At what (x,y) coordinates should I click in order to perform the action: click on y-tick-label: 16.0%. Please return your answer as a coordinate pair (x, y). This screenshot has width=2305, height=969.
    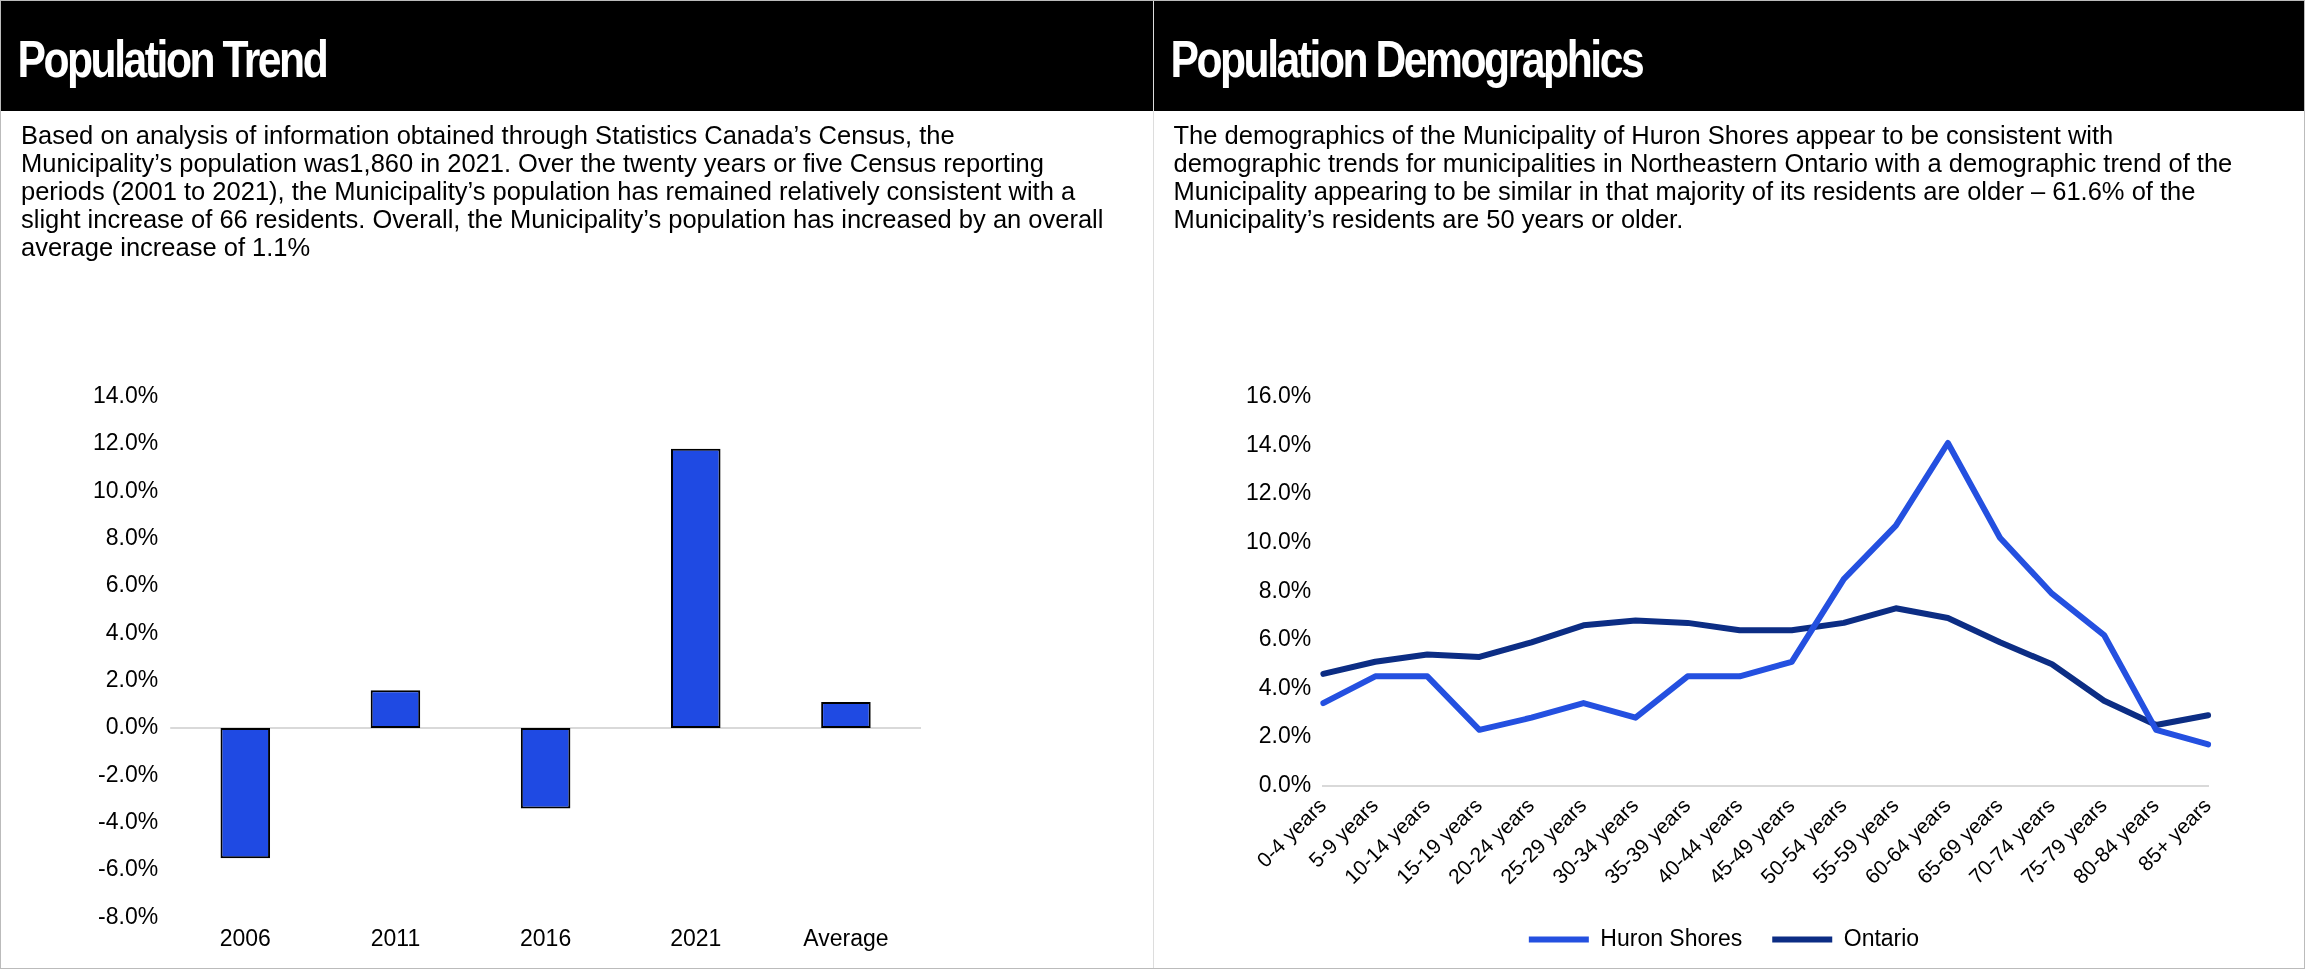
    Looking at the image, I should click on (1278, 395).